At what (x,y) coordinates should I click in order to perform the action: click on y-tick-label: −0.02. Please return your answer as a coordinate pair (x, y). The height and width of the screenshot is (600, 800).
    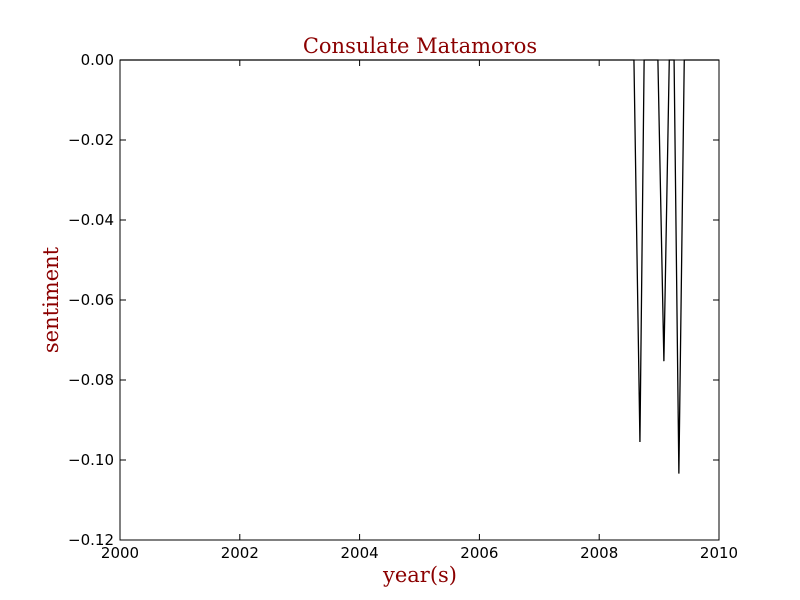
    Looking at the image, I should click on (91, 140).